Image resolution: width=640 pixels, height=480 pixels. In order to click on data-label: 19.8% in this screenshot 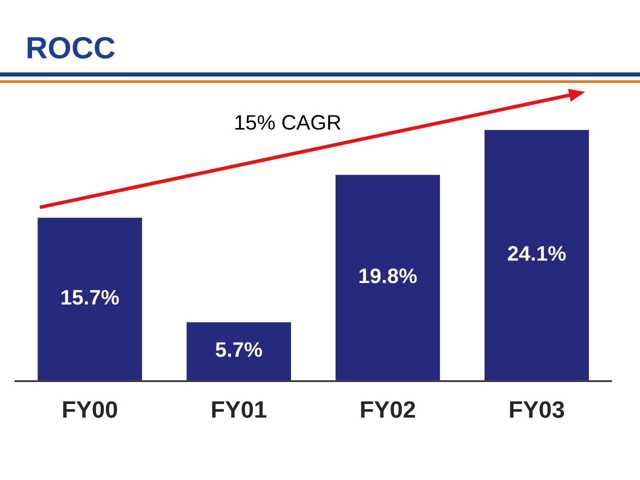, I will do `click(388, 276)`.